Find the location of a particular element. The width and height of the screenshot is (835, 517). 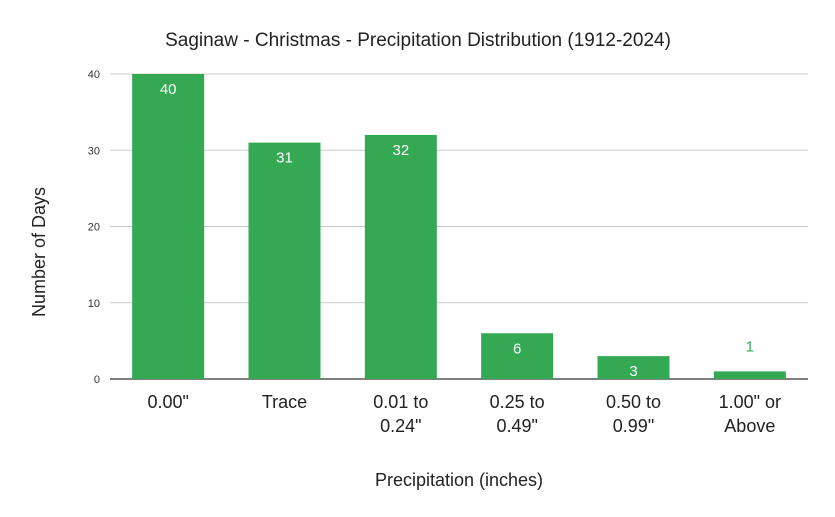

x-tick-label: 0.01 to 0.24" is located at coordinates (400, 414).